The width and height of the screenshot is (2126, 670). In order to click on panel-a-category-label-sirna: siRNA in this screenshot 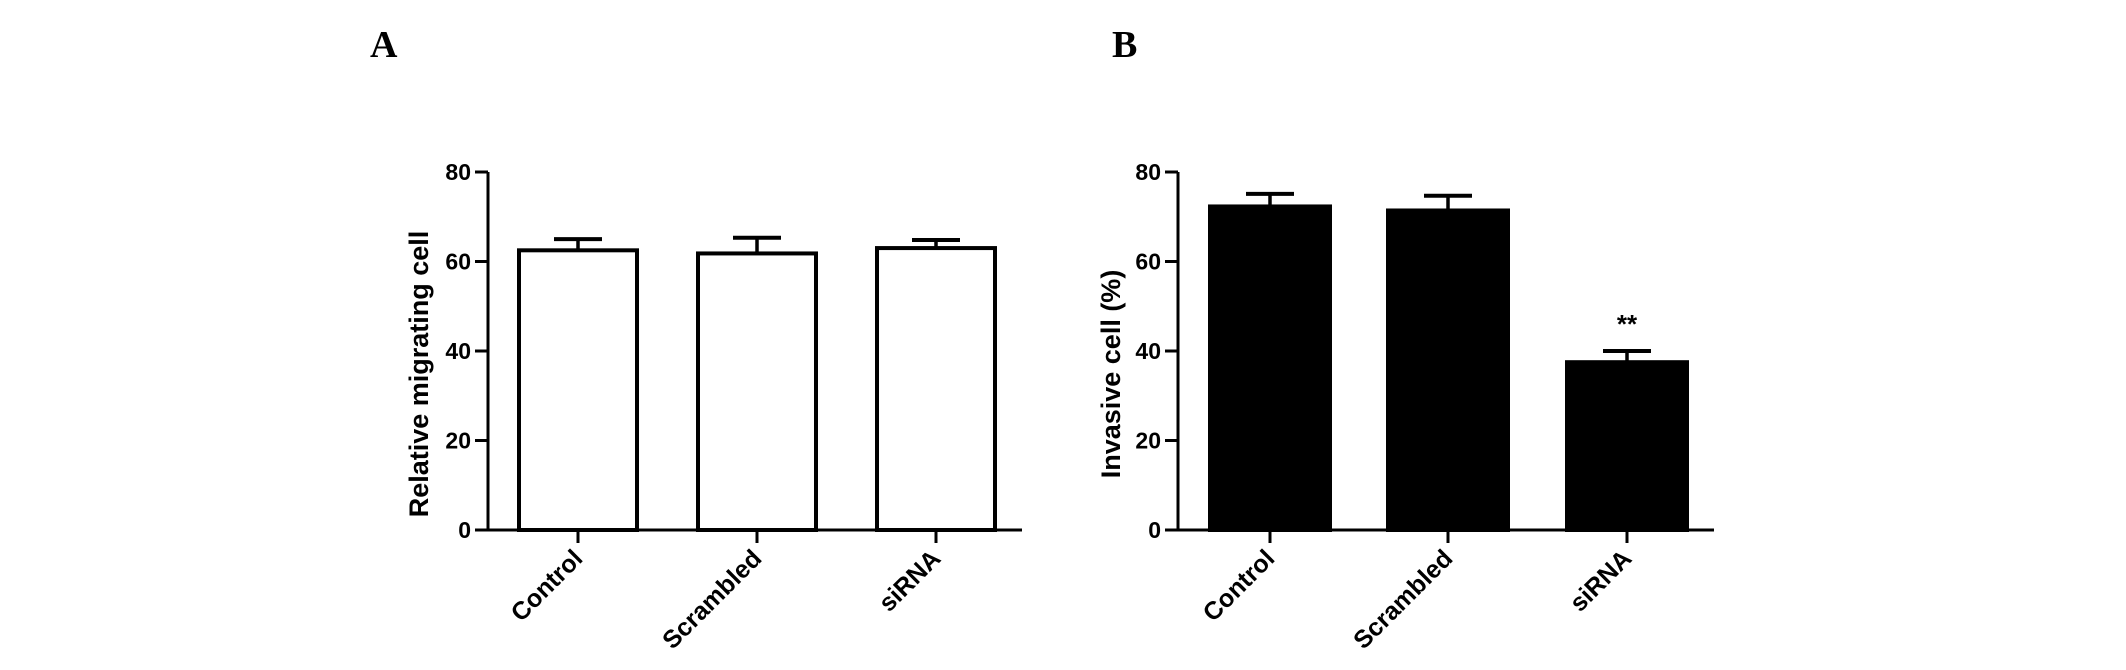, I will do `click(909, 580)`.